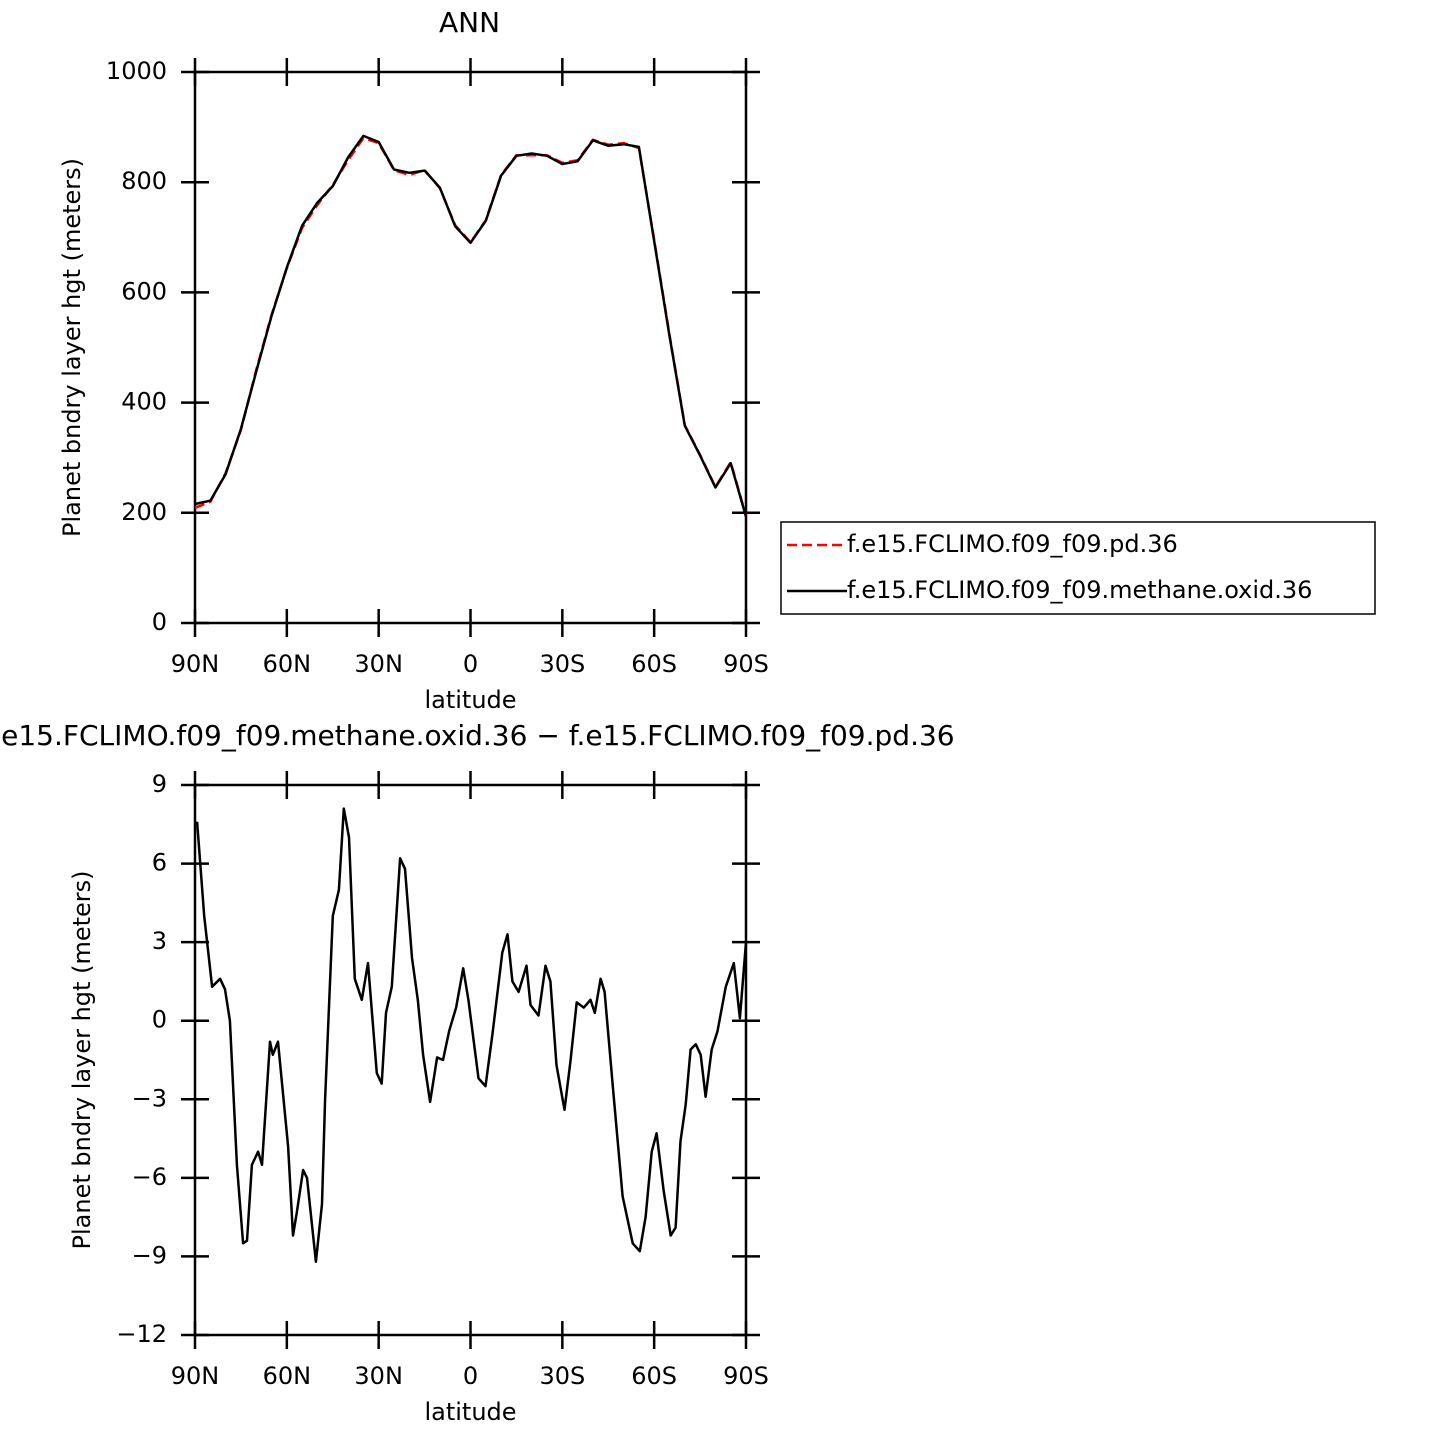 Image resolution: width=1435 pixels, height=1435 pixels. I want to click on y-tick-label: 6, so click(159, 863).